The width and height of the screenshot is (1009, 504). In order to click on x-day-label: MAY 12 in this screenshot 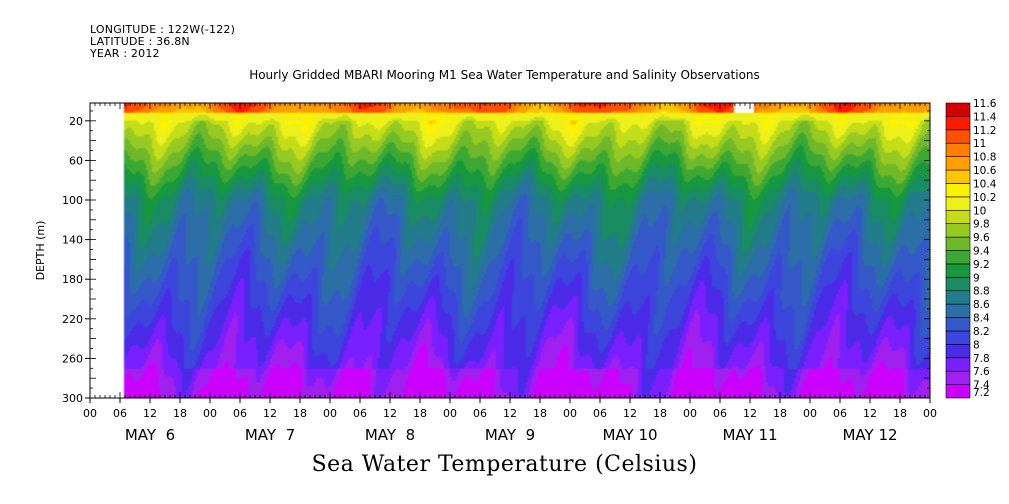, I will do `click(869, 435)`.